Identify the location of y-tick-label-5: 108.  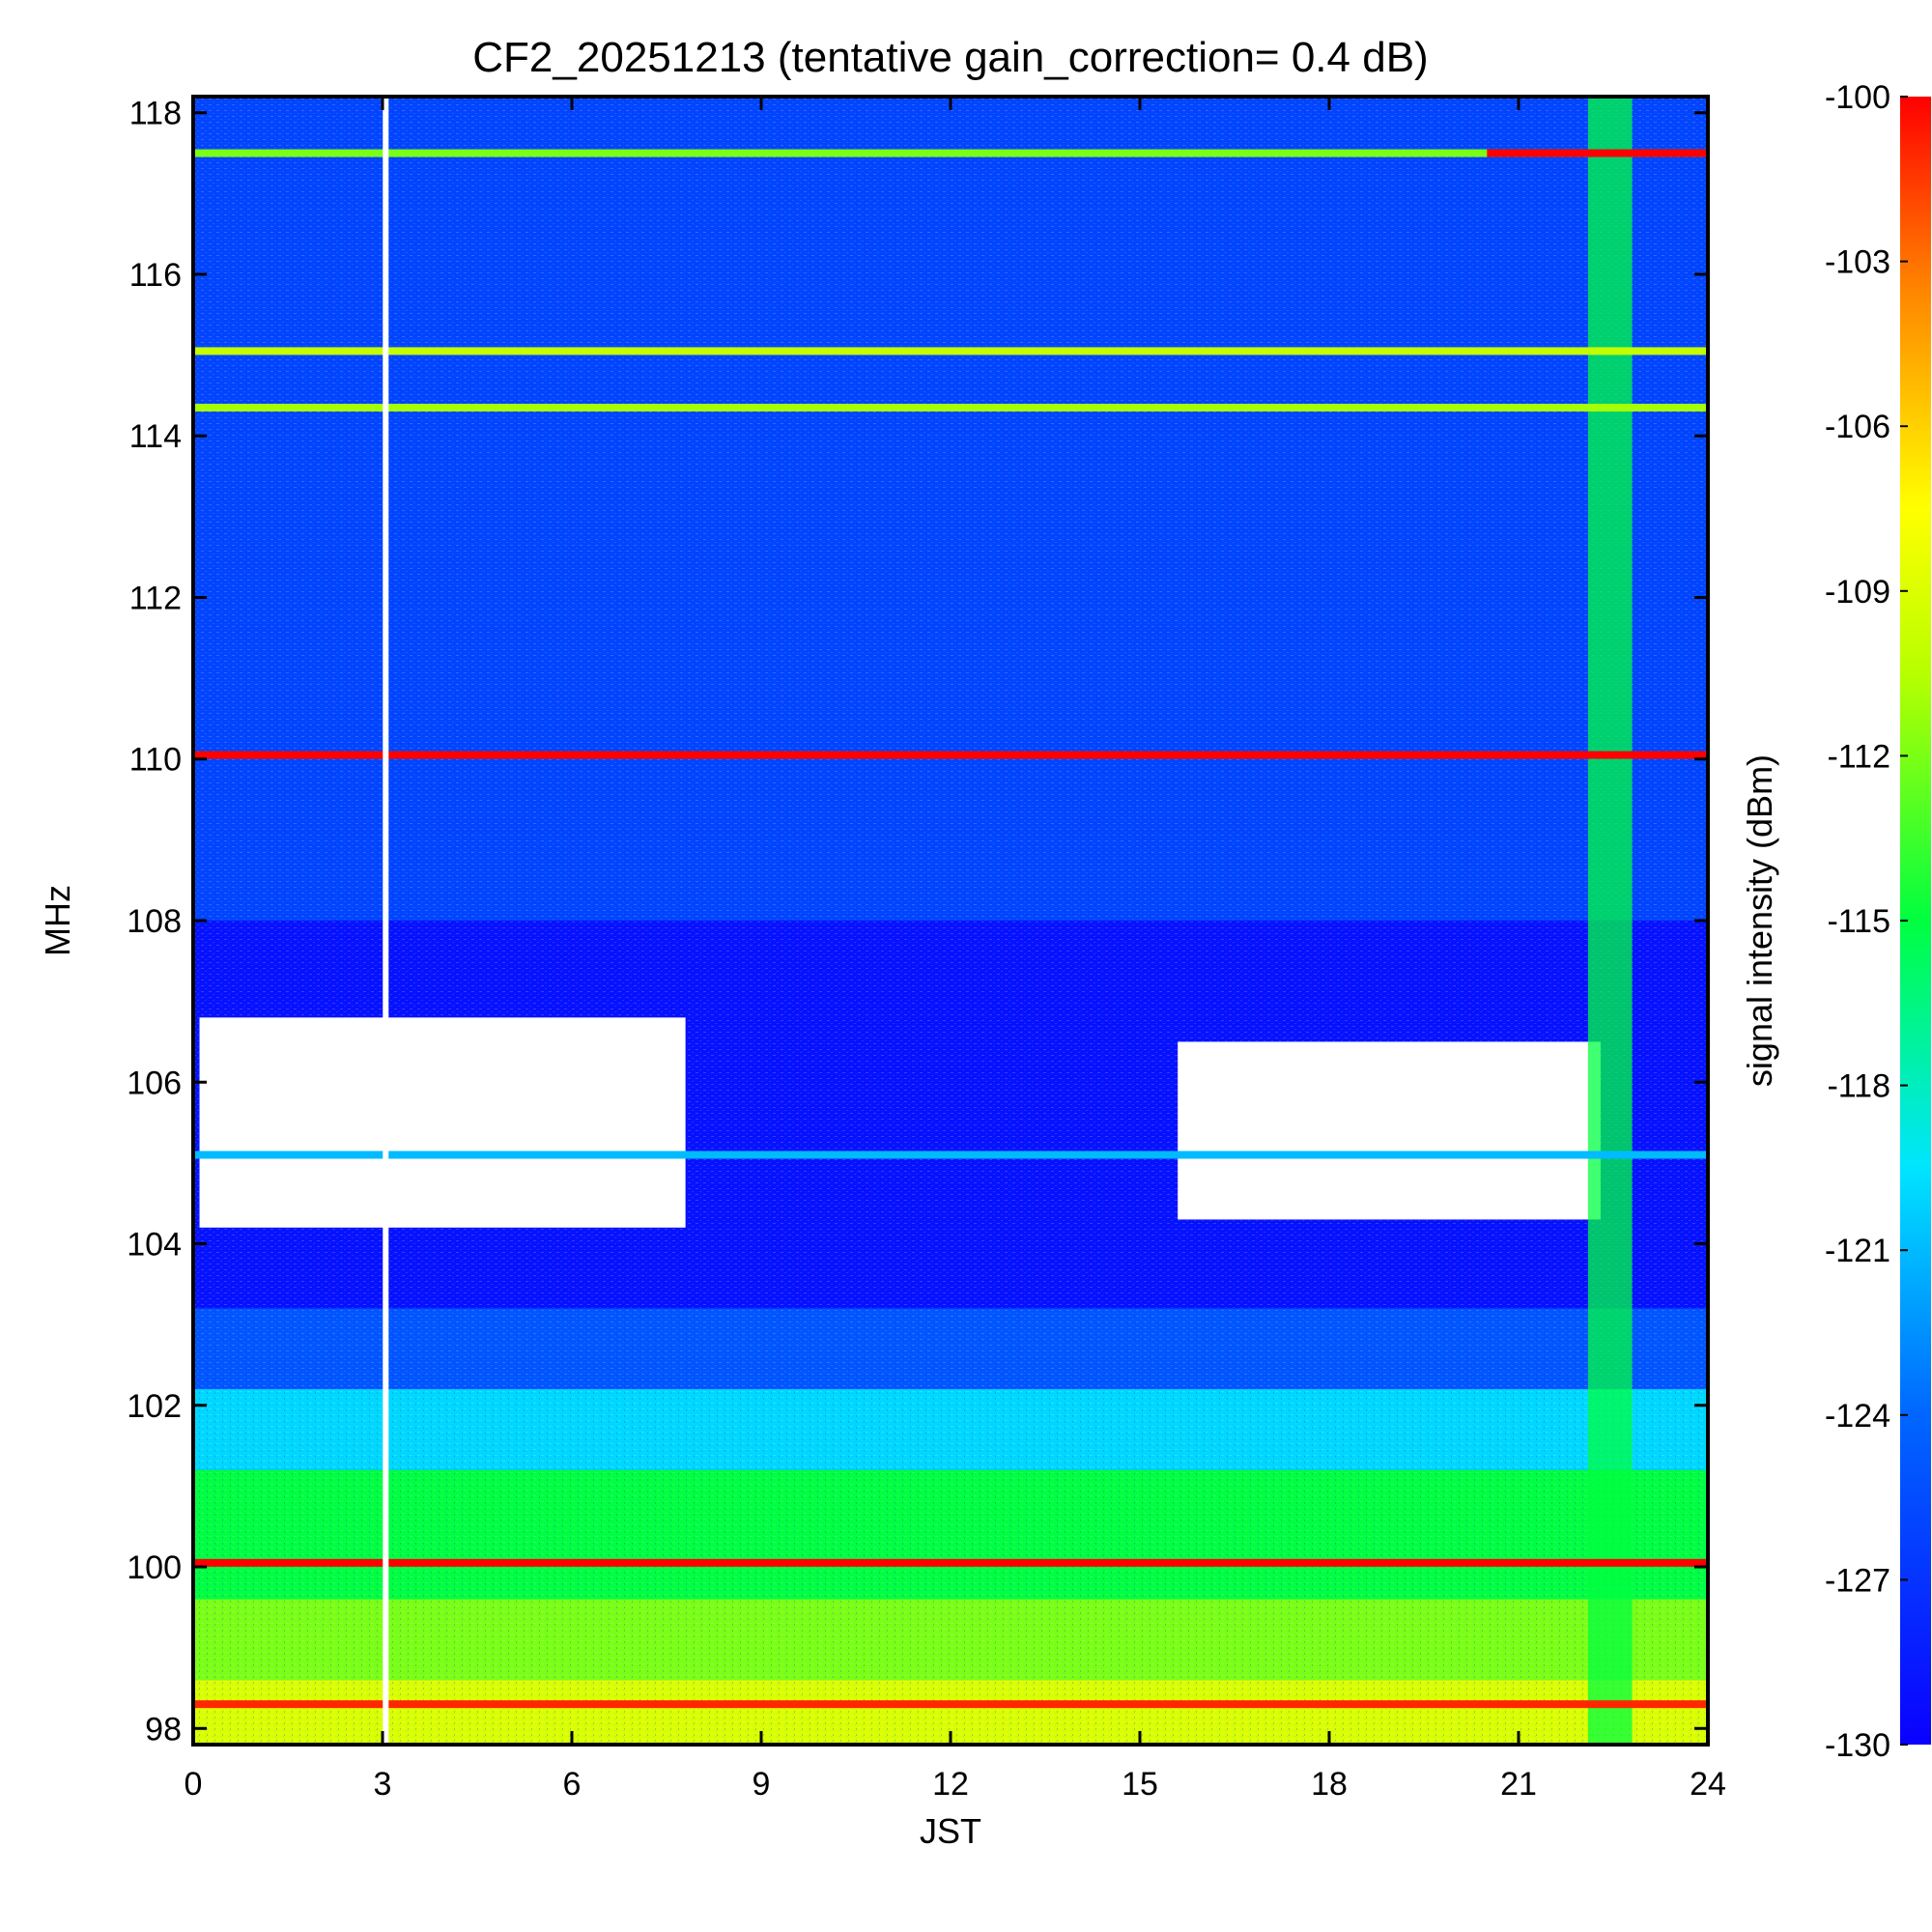
(154, 921).